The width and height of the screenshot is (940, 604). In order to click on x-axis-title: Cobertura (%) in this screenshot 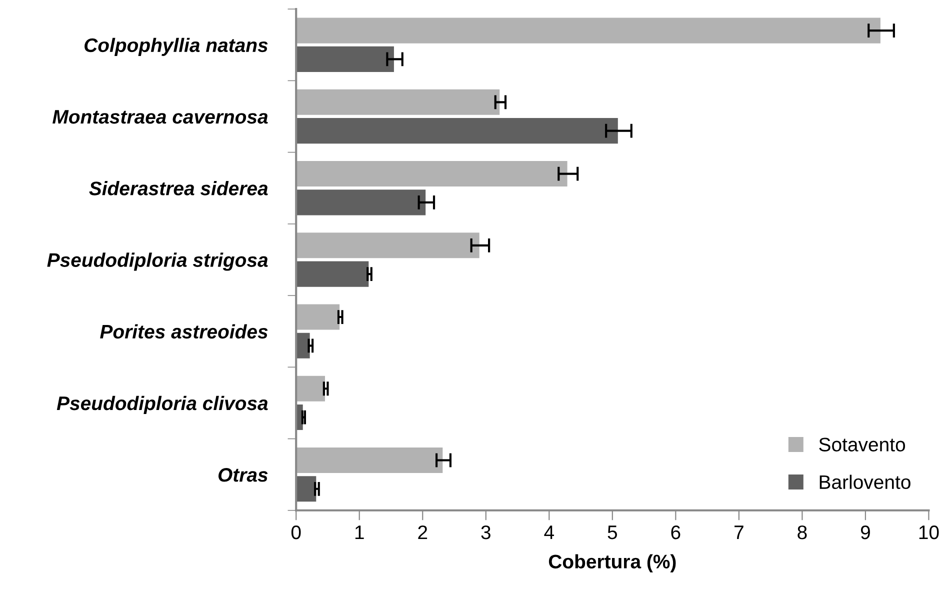, I will do `click(612, 563)`.